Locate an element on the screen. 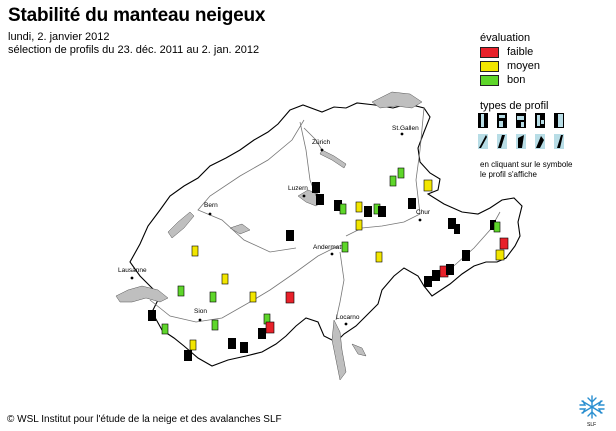 This screenshot has width=616, height=431. legend-item-moyen: moyen is located at coordinates (510, 66).